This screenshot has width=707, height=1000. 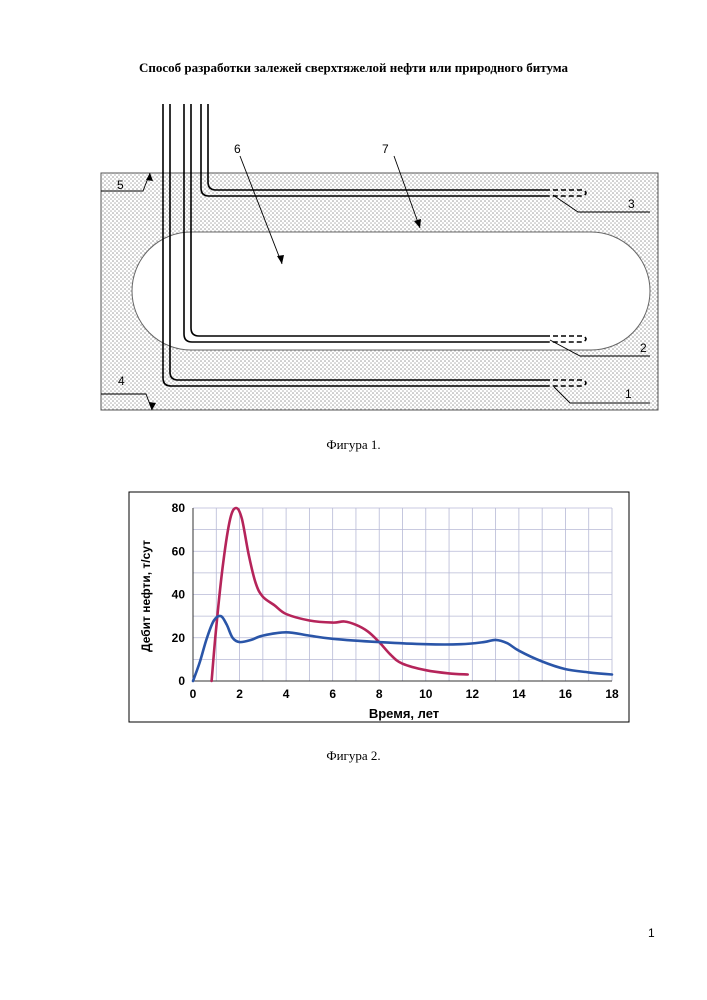 What do you see at coordinates (286, 694) in the screenshot?
I see `x-tick-label: 4` at bounding box center [286, 694].